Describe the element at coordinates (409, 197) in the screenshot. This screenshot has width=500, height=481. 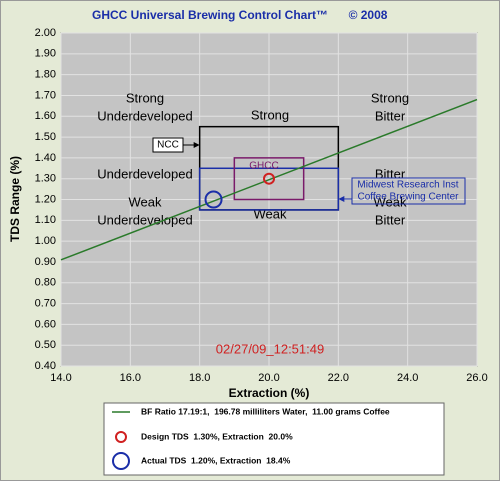
I see `annotation: Coffee Brewing Center` at that location.